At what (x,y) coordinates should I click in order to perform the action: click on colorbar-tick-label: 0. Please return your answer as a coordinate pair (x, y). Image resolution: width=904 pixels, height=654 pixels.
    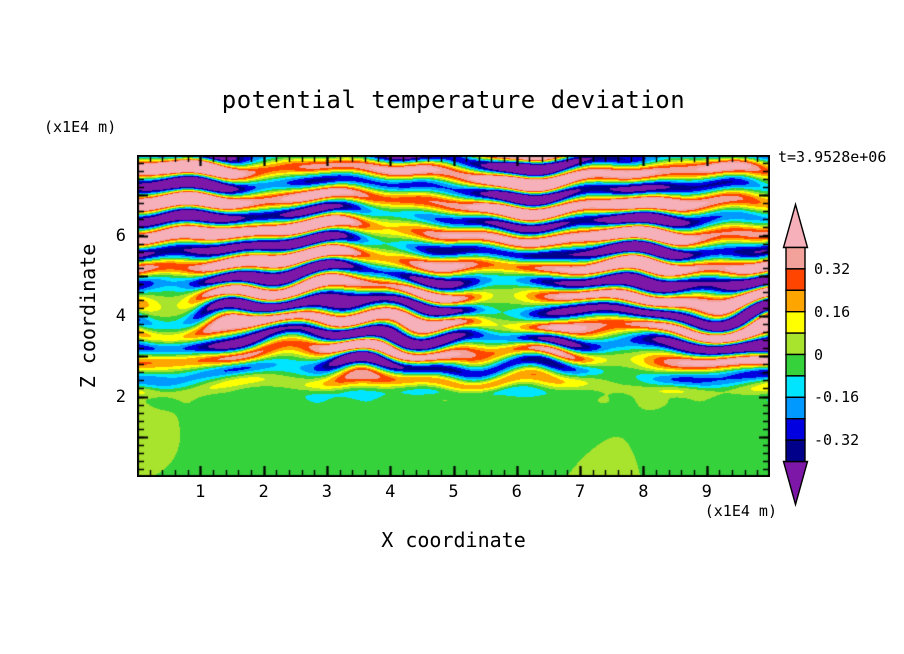
    Looking at the image, I should click on (819, 354).